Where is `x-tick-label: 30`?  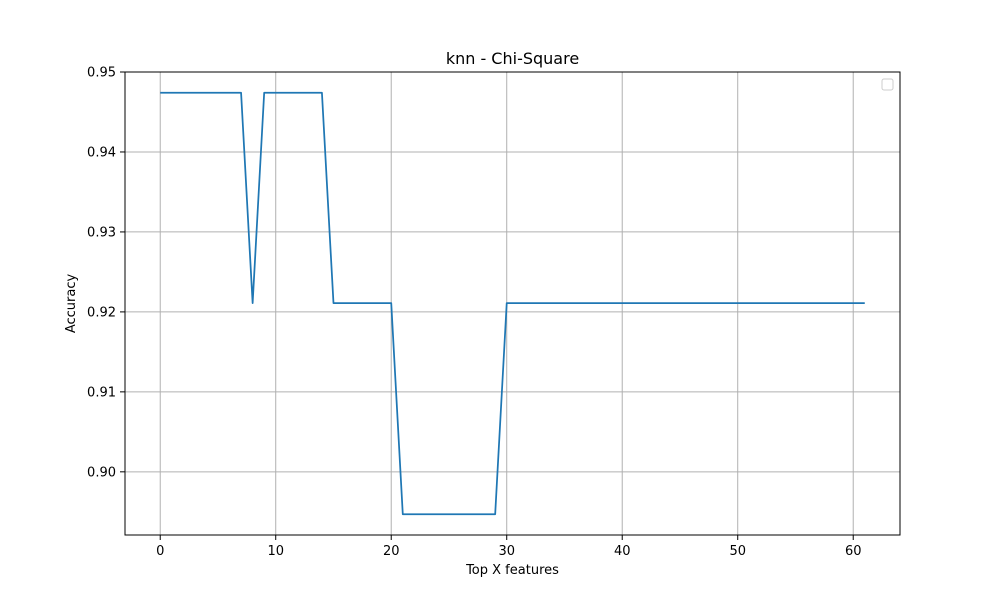
x-tick-label: 30 is located at coordinates (506, 551).